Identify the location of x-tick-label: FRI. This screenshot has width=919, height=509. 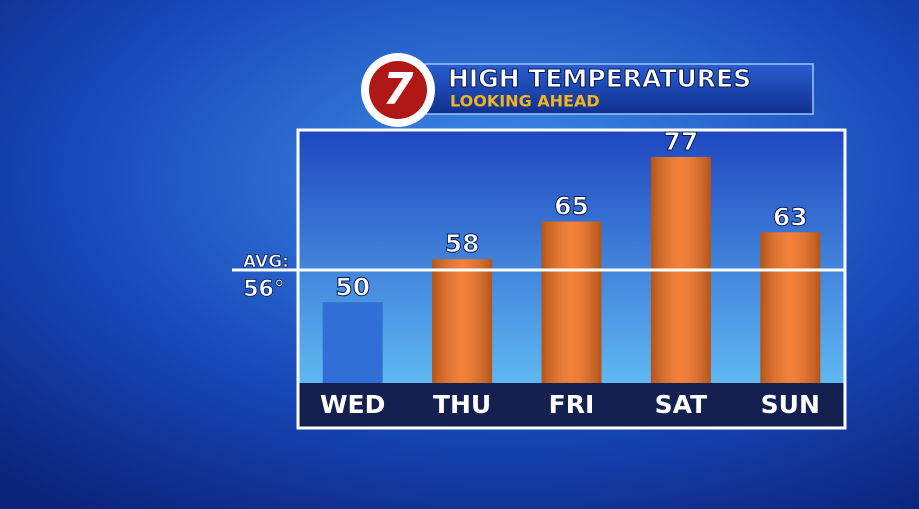
(572, 404).